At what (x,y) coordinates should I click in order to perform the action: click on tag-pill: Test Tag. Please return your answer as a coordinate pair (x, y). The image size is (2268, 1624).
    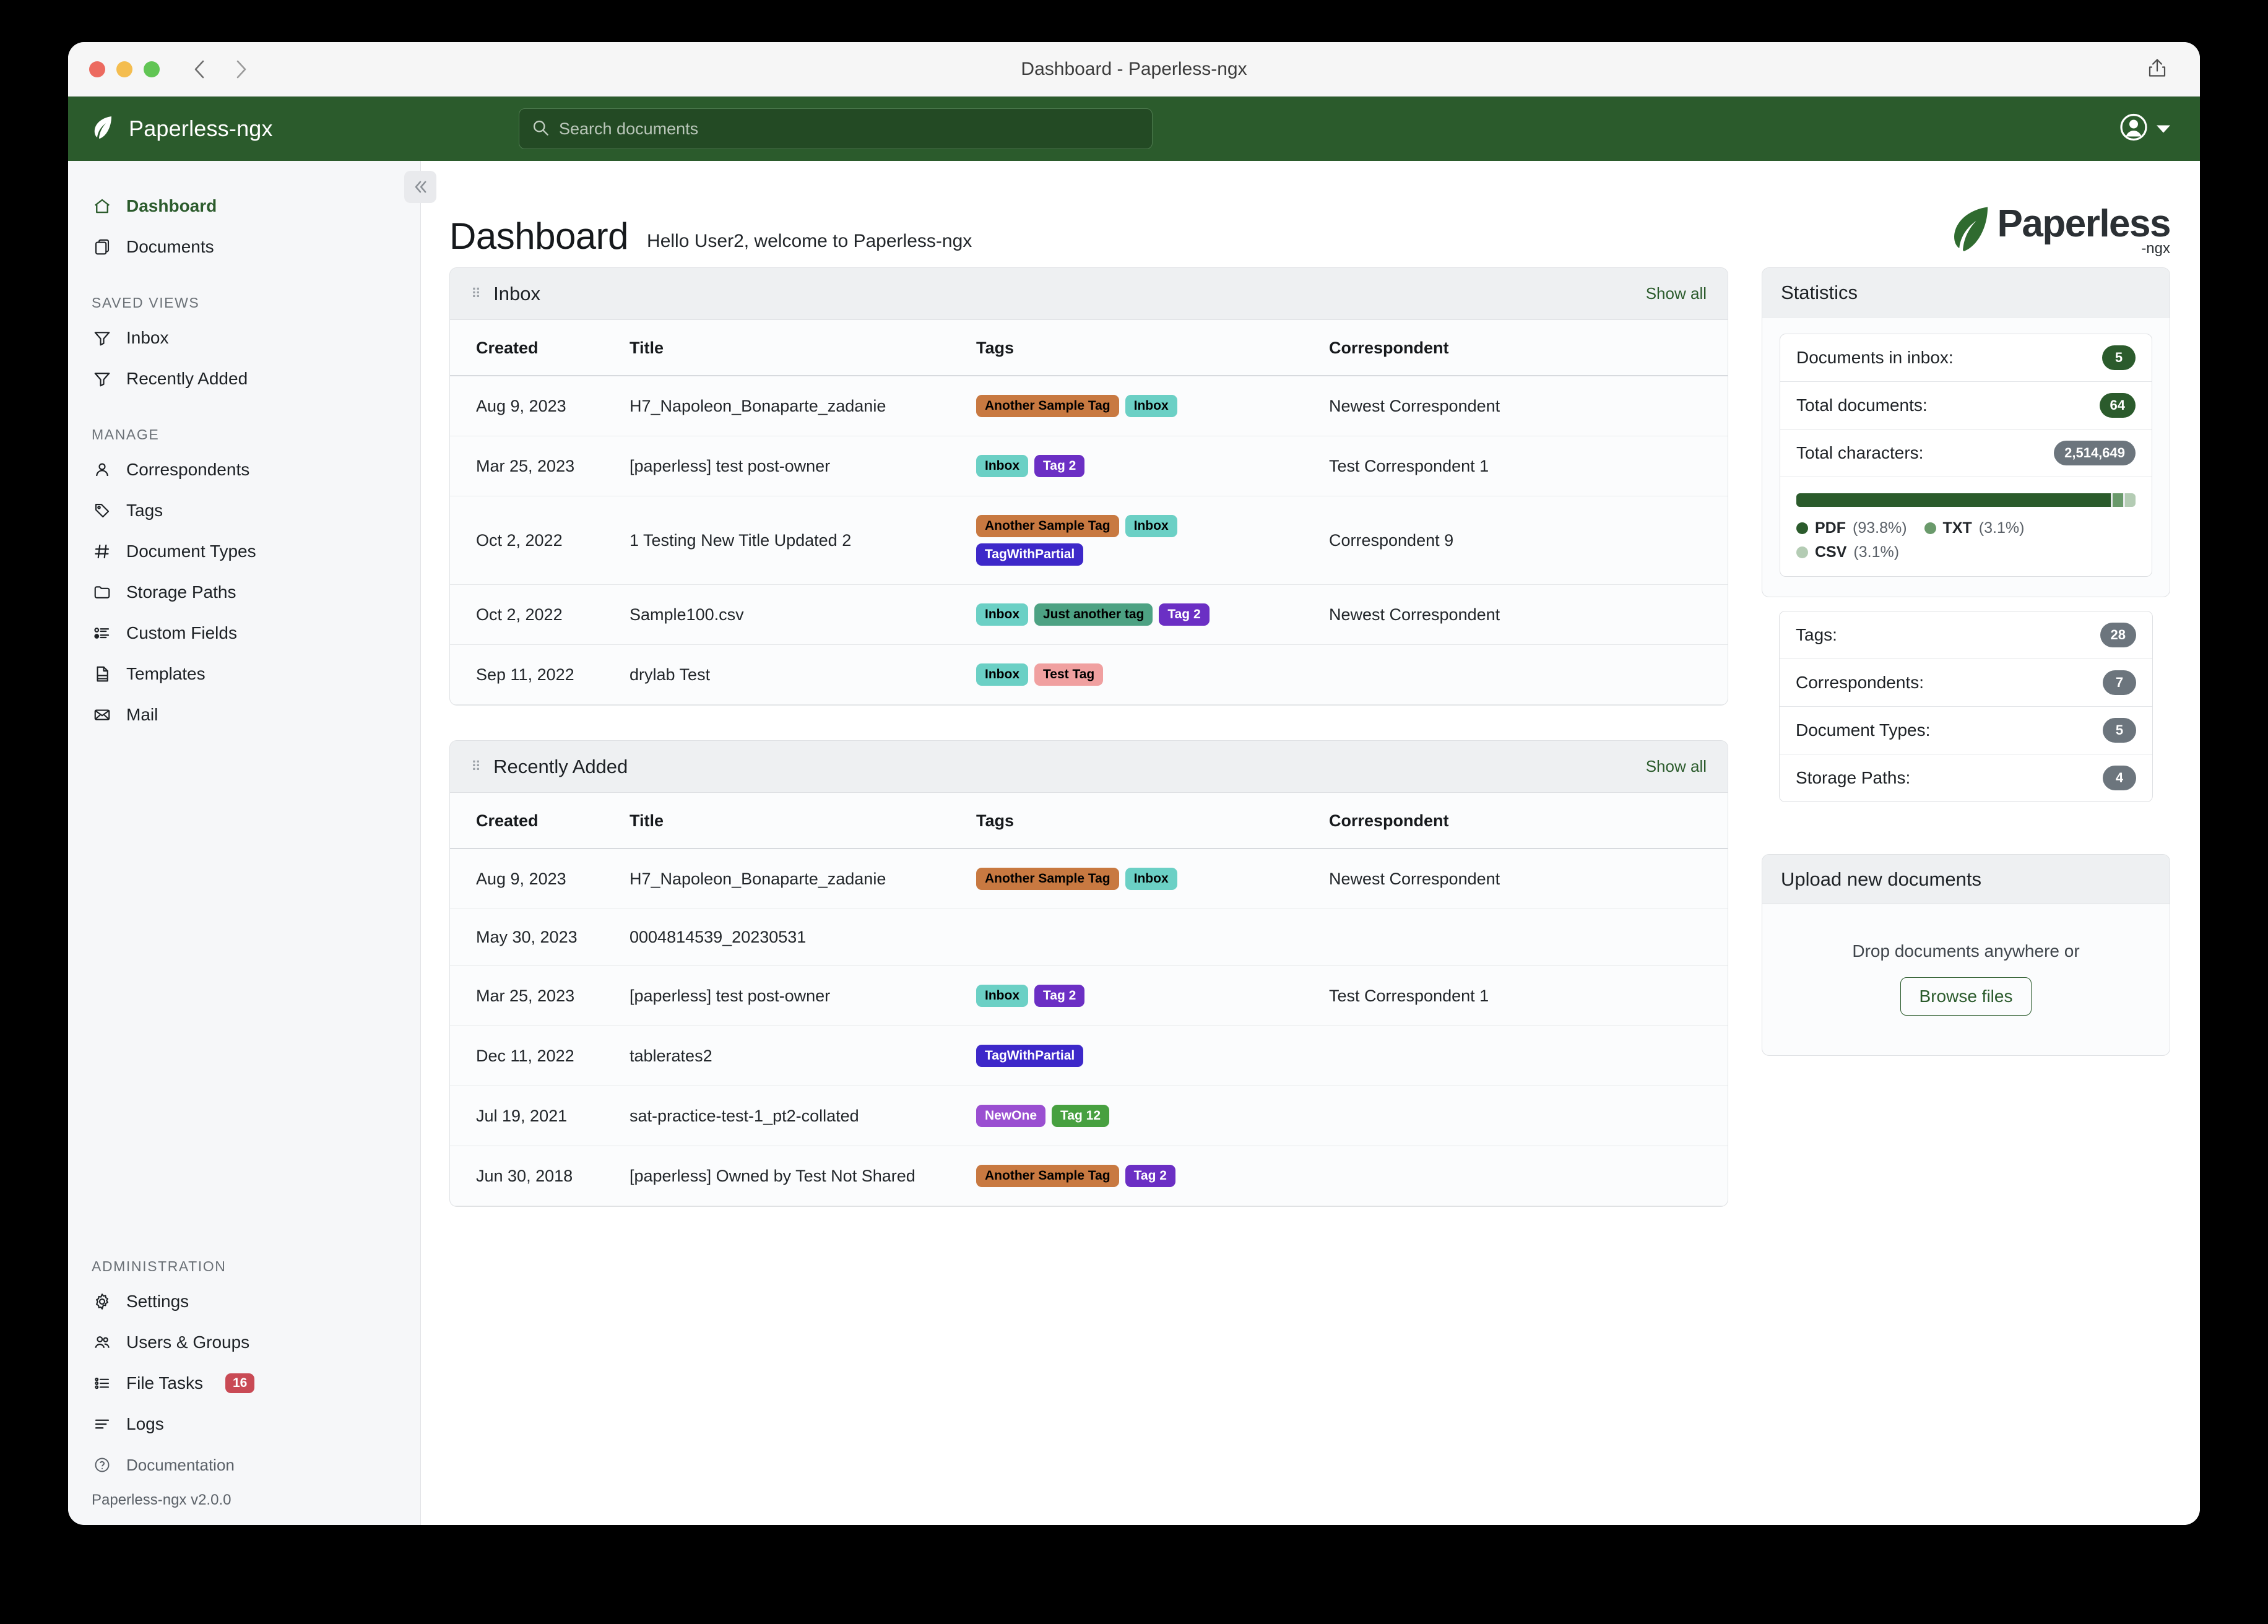
    Looking at the image, I should click on (1069, 675).